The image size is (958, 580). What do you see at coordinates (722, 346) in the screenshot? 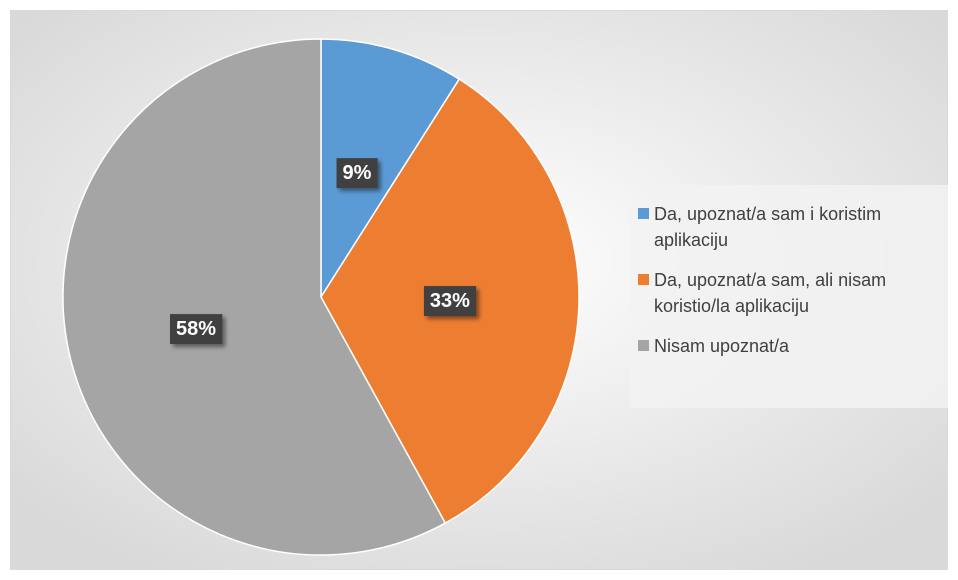
I see `legend-label: Nisam upoznat/a` at bounding box center [722, 346].